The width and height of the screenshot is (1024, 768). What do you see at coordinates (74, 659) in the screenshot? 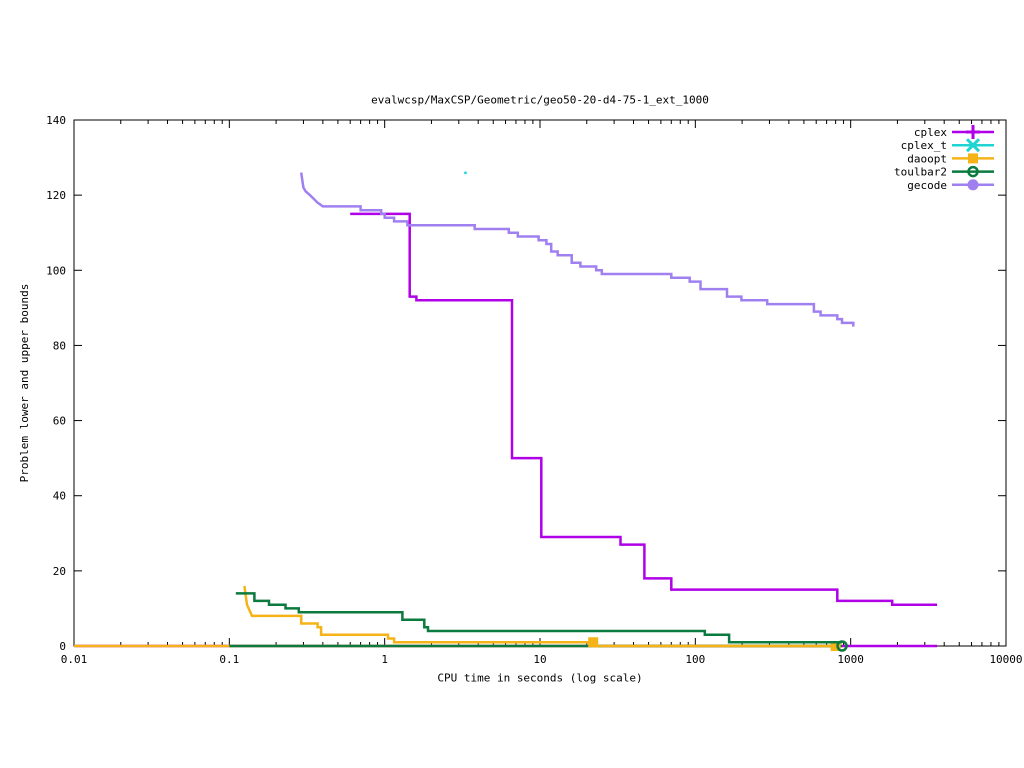
I see `x-tick-label: 0.01` at bounding box center [74, 659].